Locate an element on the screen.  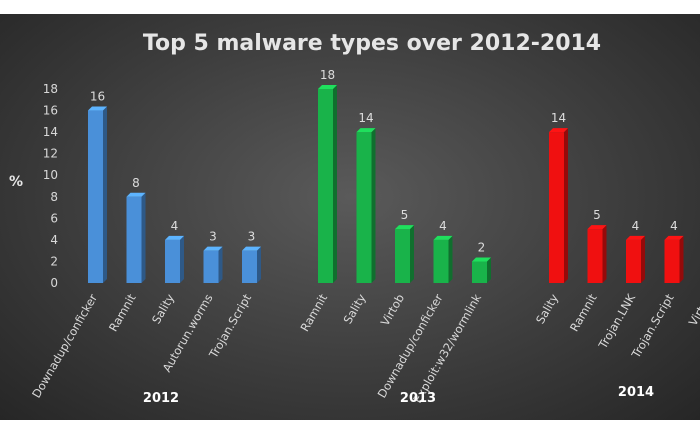
data-label: 18 is located at coordinates (327, 75).